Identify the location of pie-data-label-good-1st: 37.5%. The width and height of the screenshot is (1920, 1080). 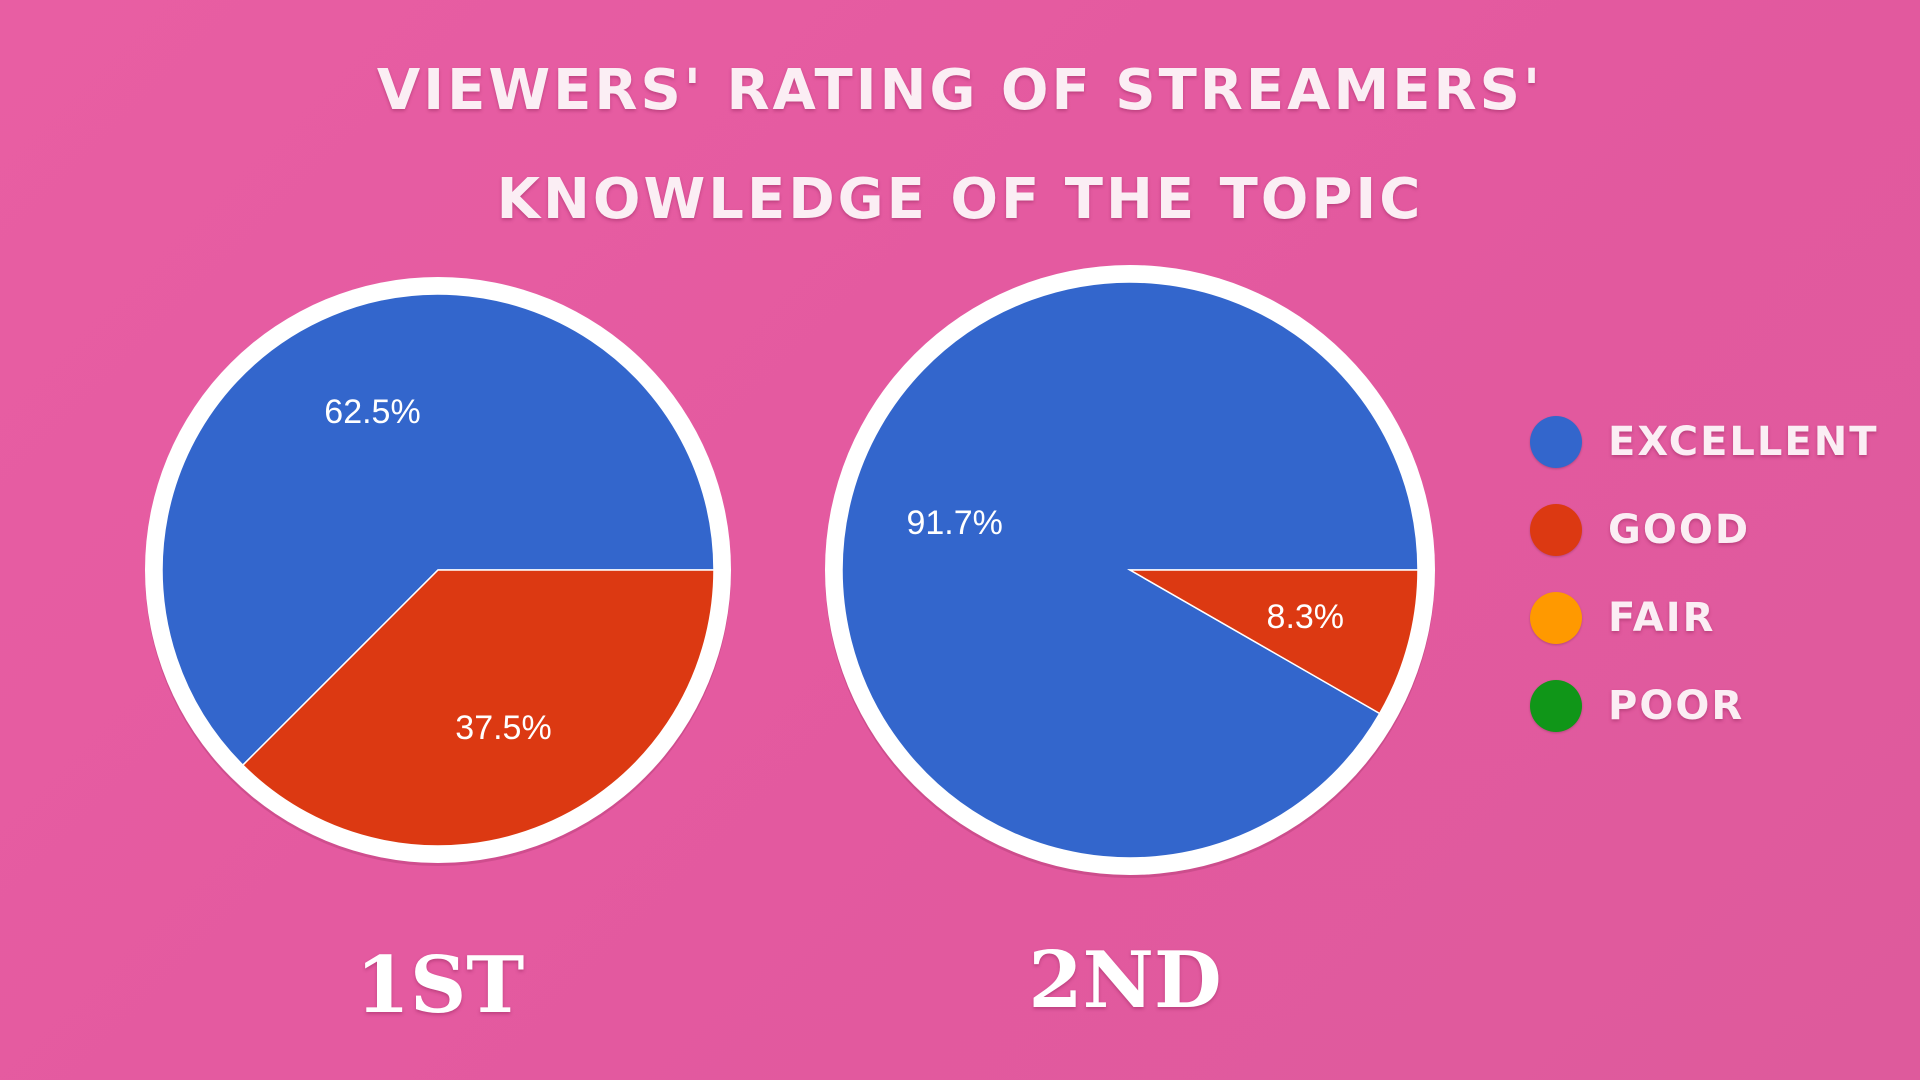
(503, 728).